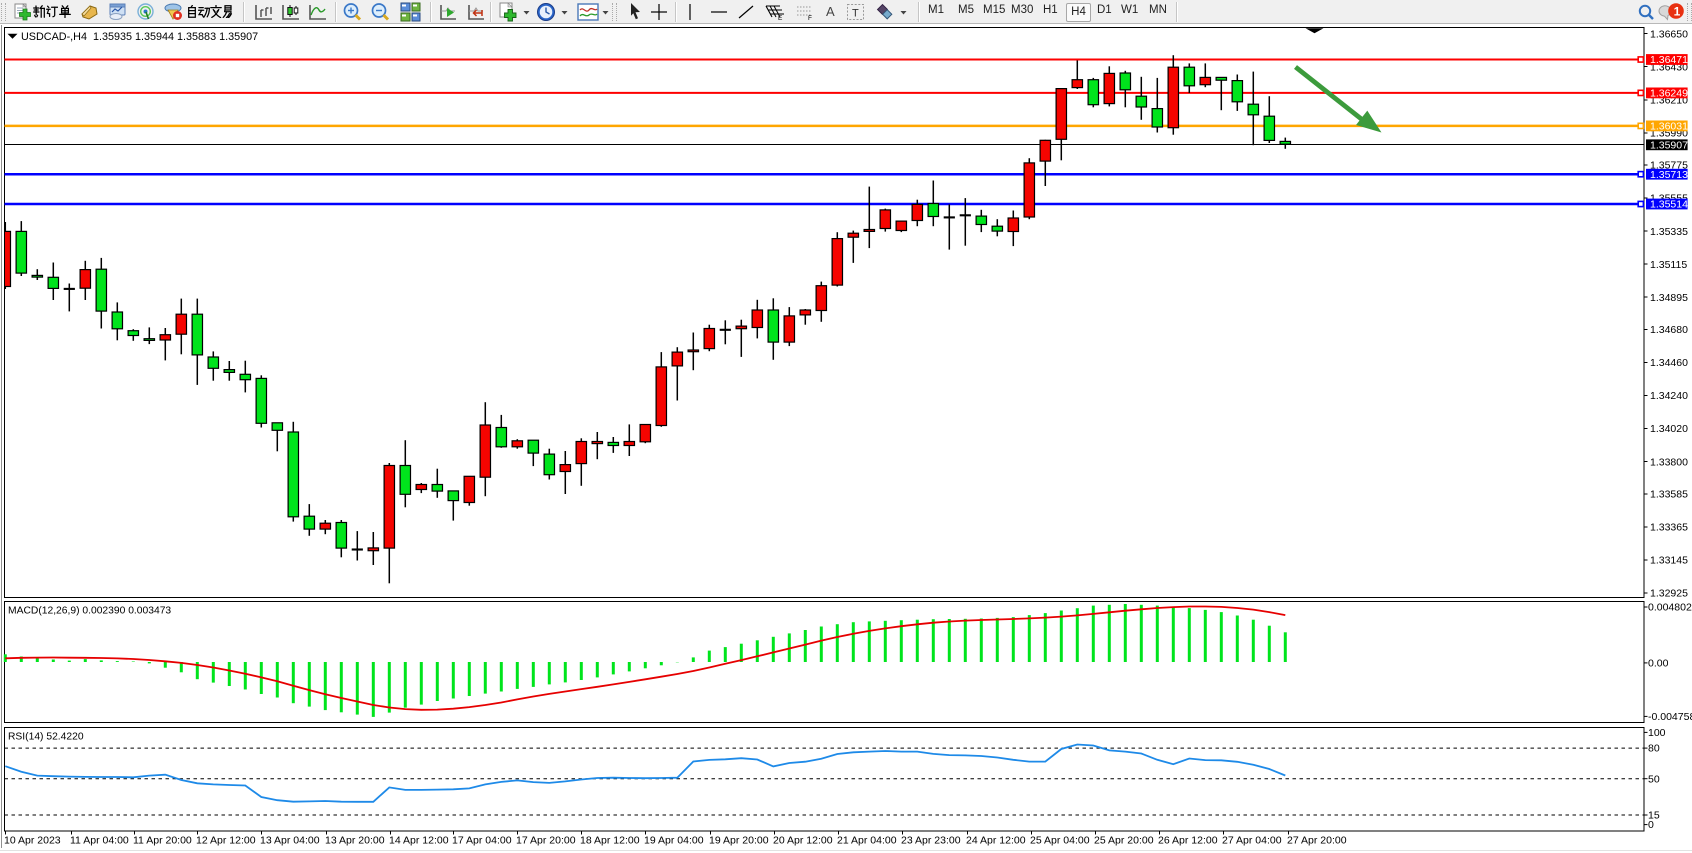 This screenshot has width=1692, height=853. What do you see at coordinates (482, 841) in the screenshot?
I see `svg-text: 17 Apr 04:00` at bounding box center [482, 841].